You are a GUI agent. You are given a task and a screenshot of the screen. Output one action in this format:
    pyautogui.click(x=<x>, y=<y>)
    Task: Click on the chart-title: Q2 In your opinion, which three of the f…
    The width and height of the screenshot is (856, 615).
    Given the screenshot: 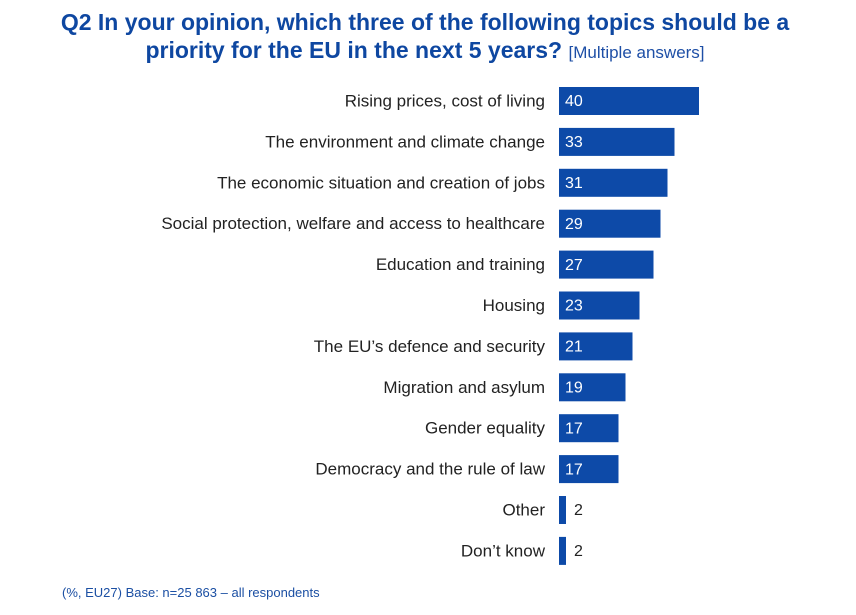 What is the action you would take?
    pyautogui.click(x=425, y=37)
    